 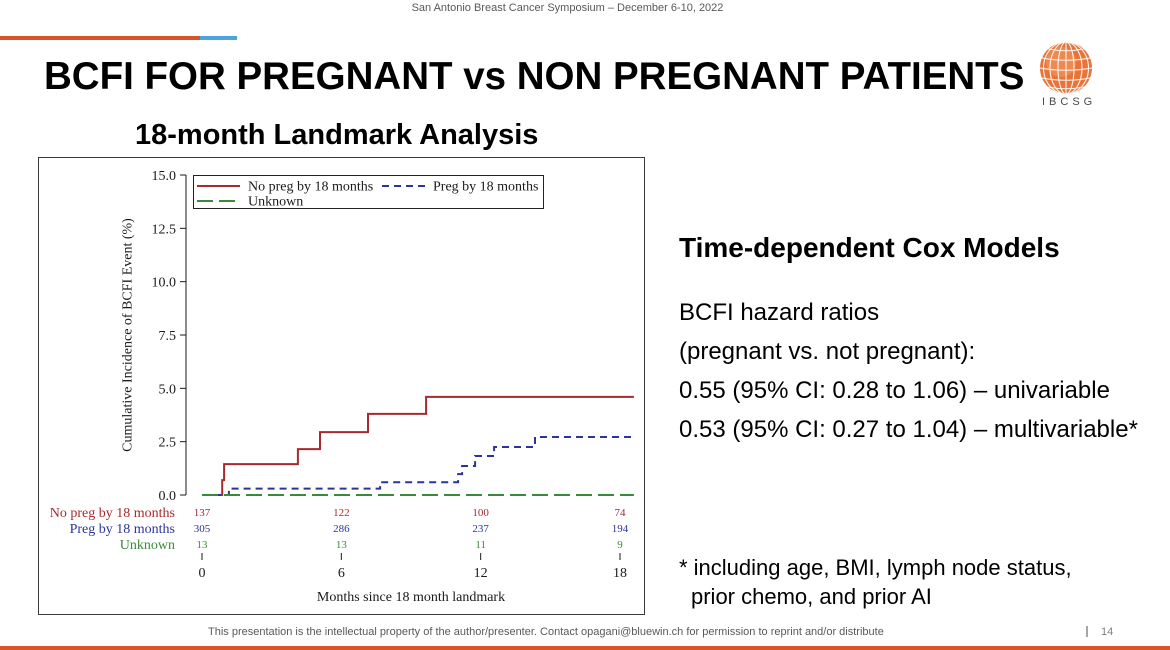 I want to click on cox-models-heading: Time-dependent Cox Models, so click(x=869, y=247).